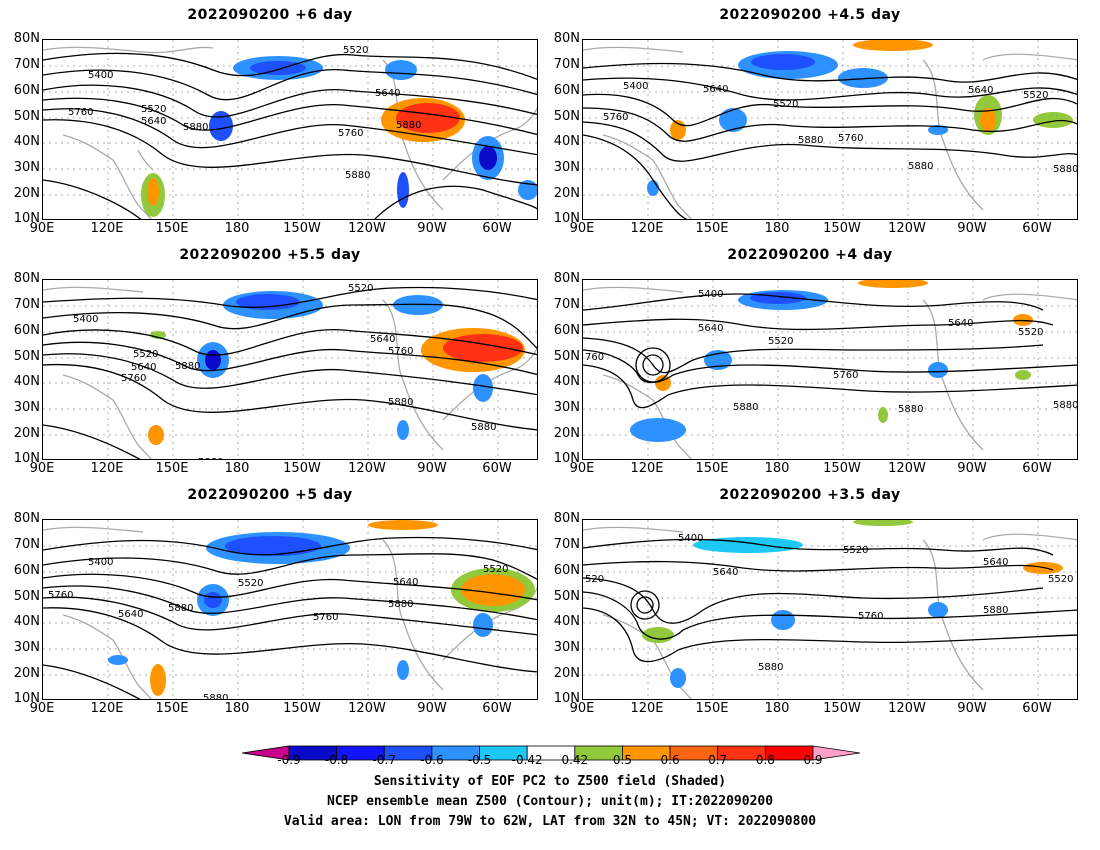 The image size is (1100, 850). I want to click on panel-title: 2022090200 +5.5 day, so click(270, 255).